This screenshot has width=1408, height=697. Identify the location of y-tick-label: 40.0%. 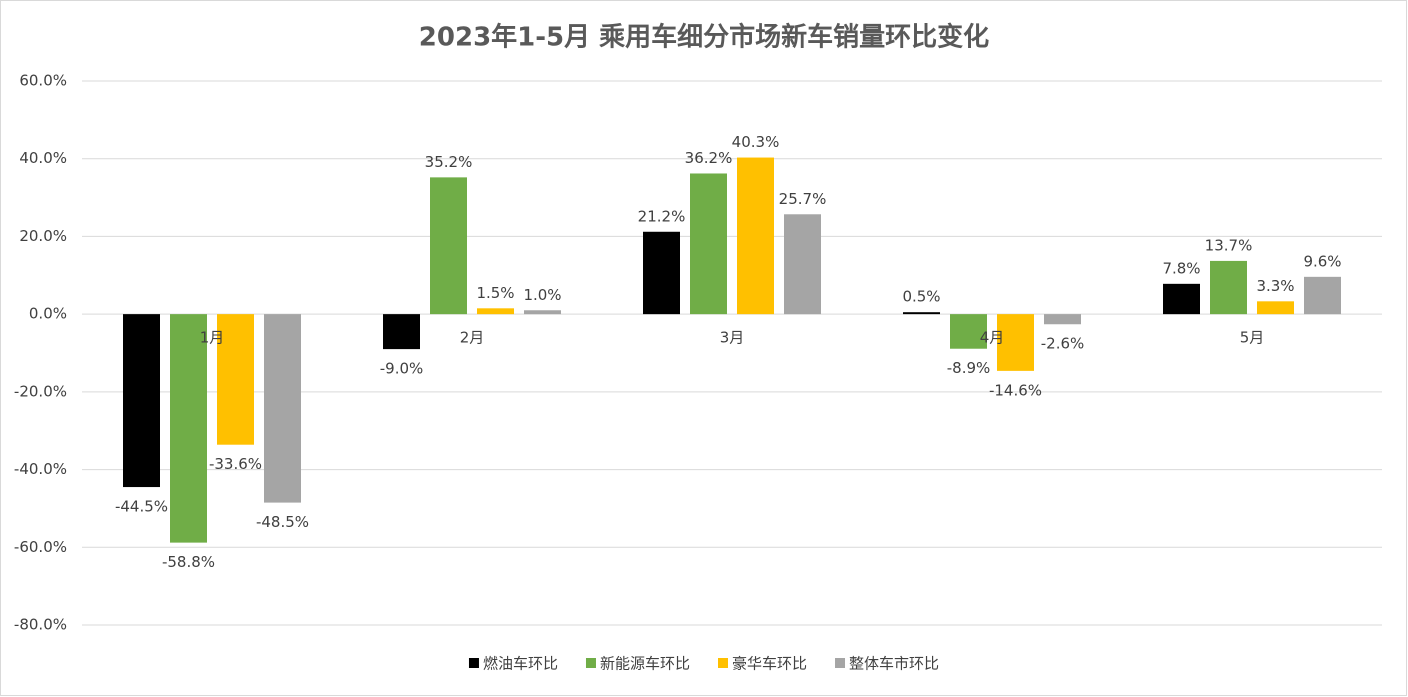
(43, 158).